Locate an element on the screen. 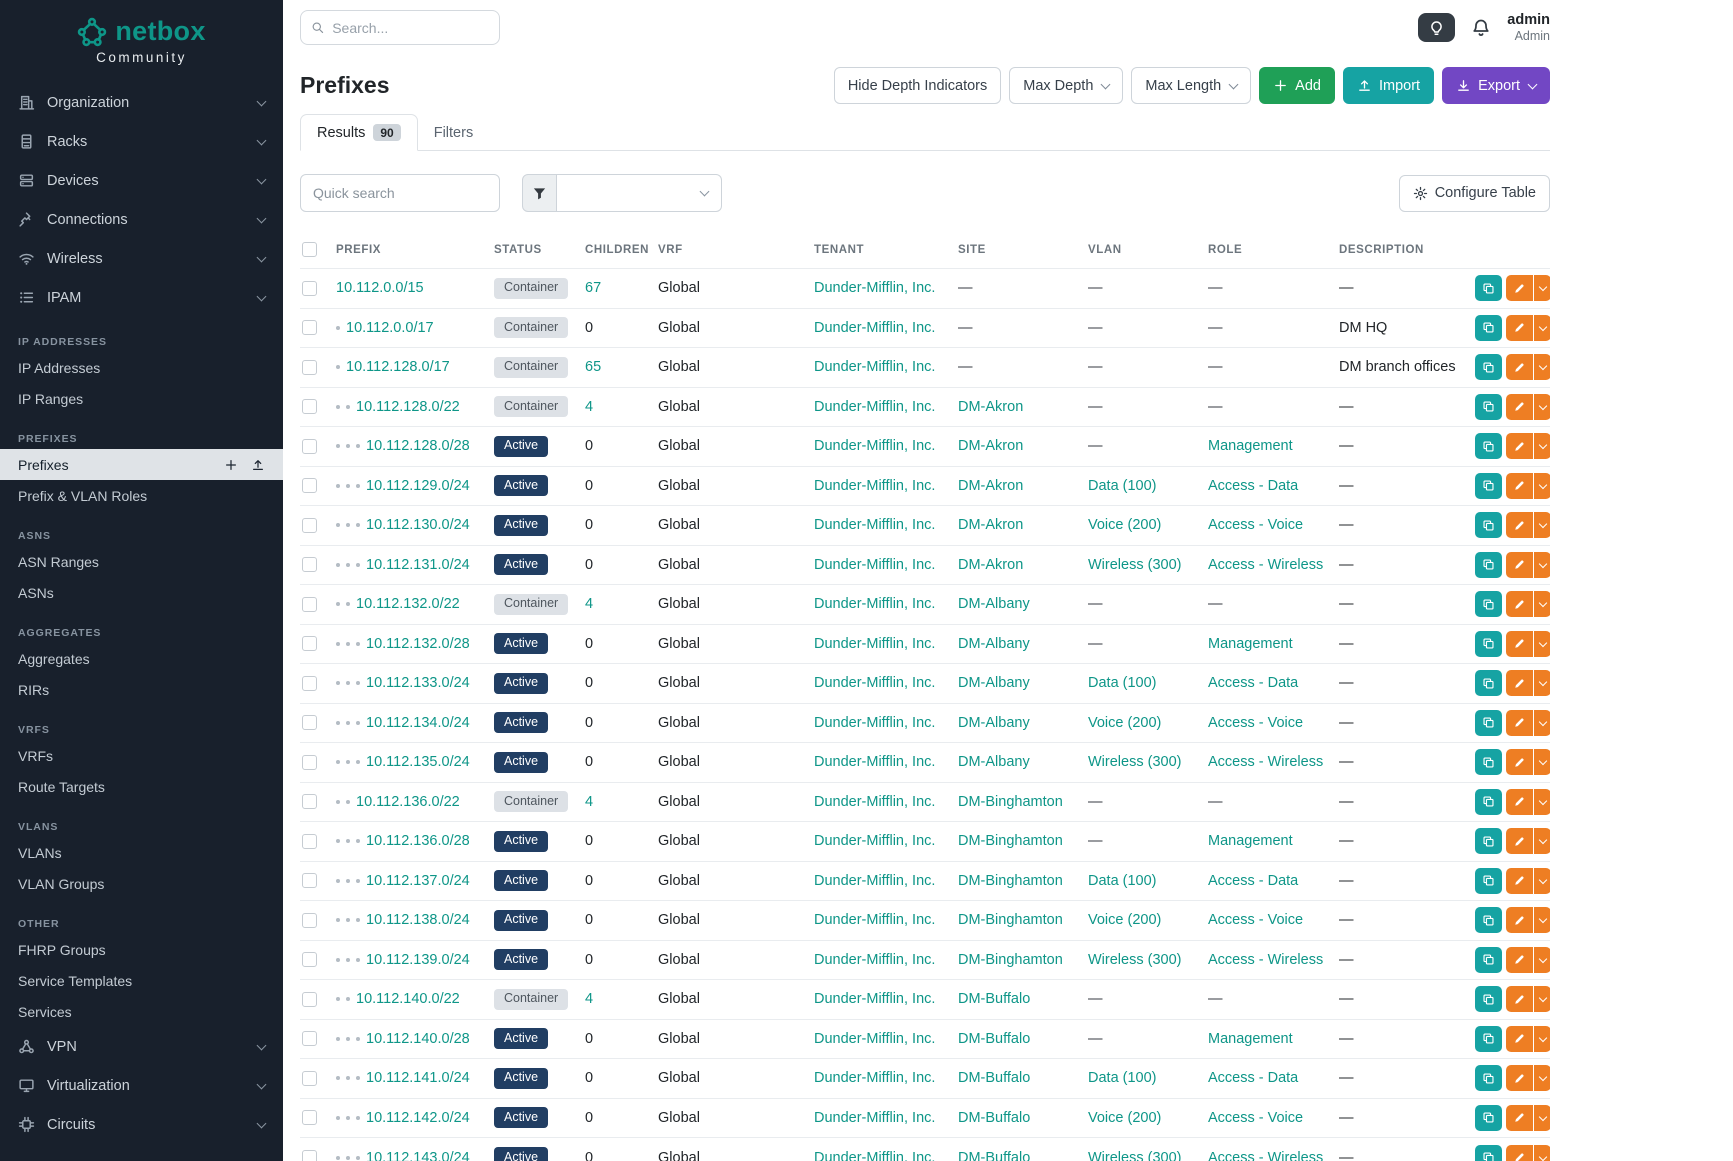 This screenshot has height=1161, width=1733. col-vlan: VLAN is located at coordinates (1105, 249).